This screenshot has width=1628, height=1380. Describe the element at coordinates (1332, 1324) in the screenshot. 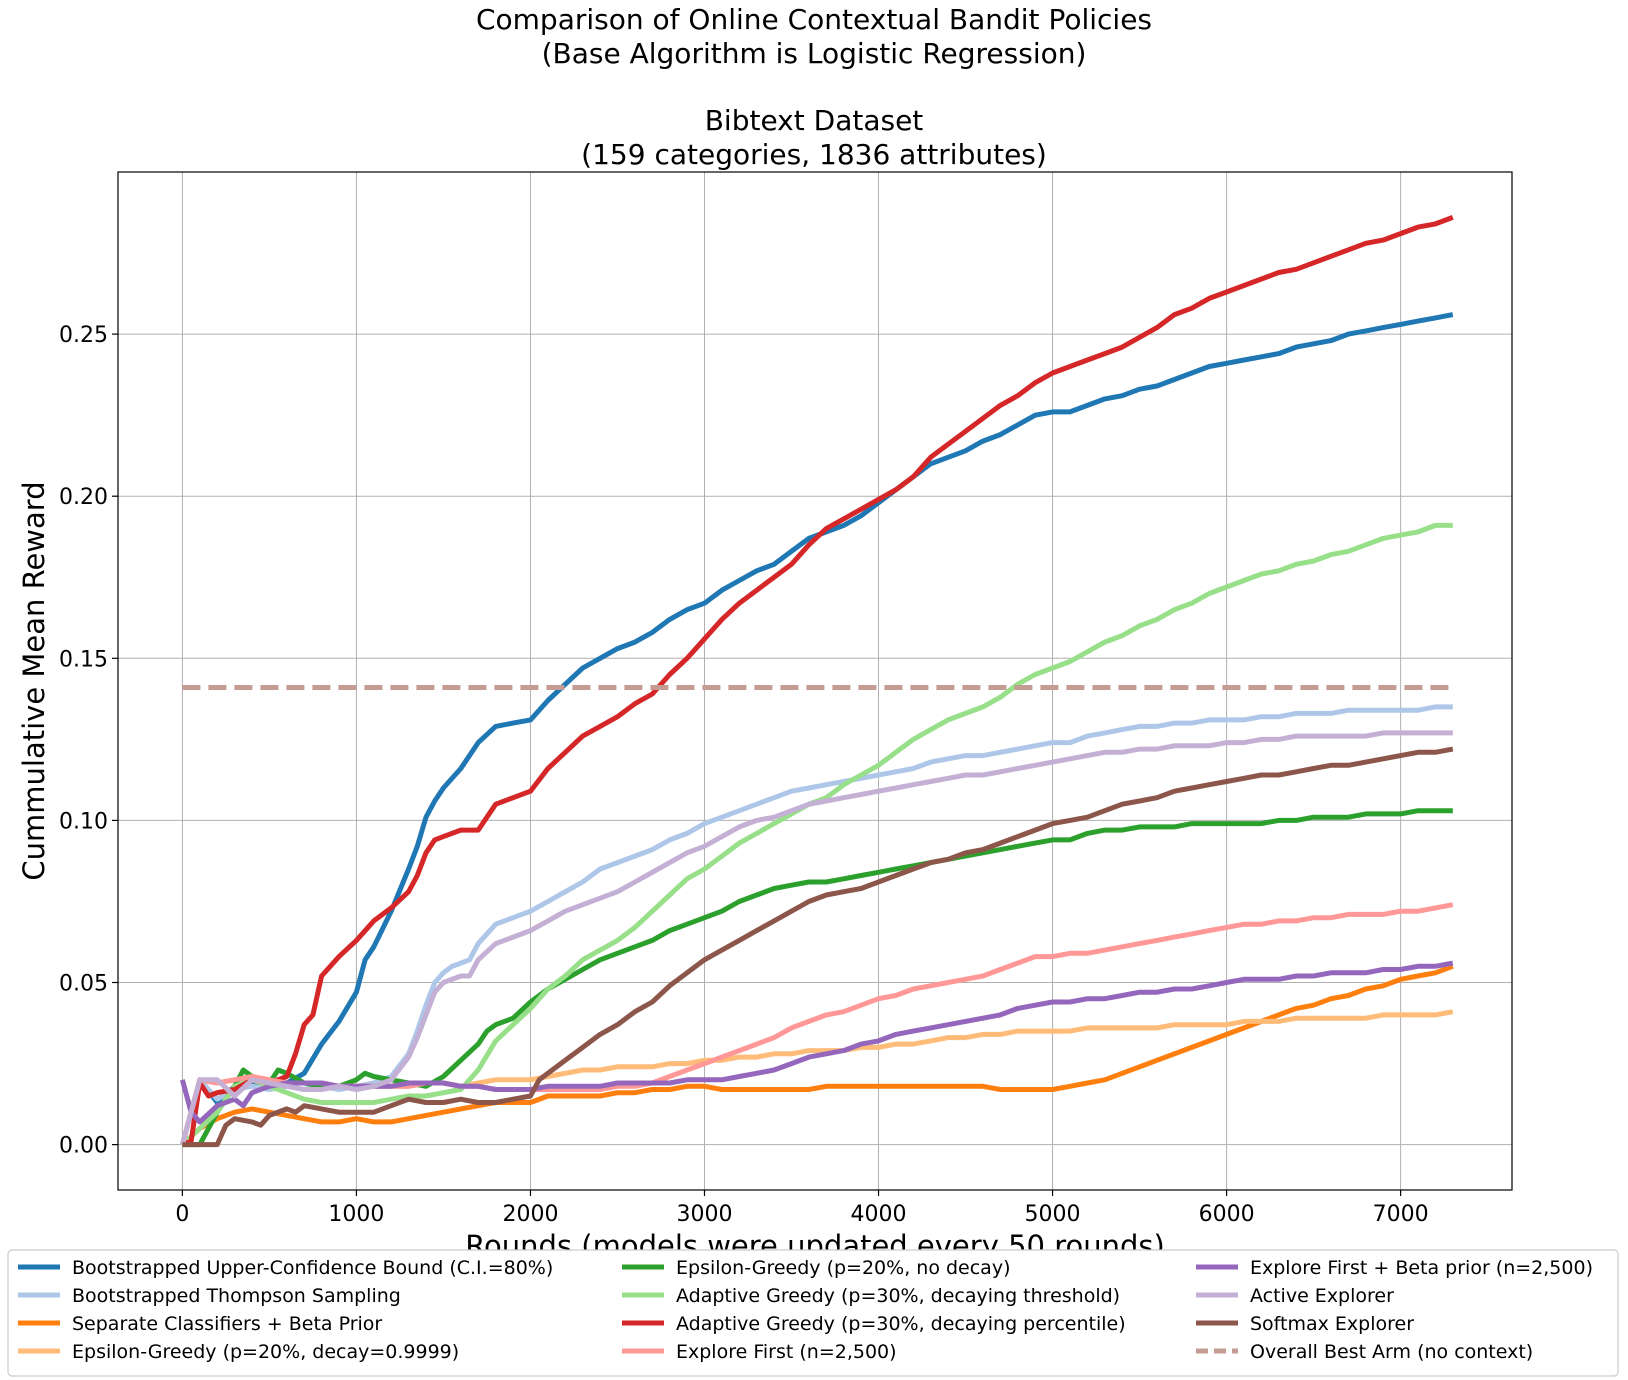

I see `legend-item-label: Softmax Explorer` at that location.